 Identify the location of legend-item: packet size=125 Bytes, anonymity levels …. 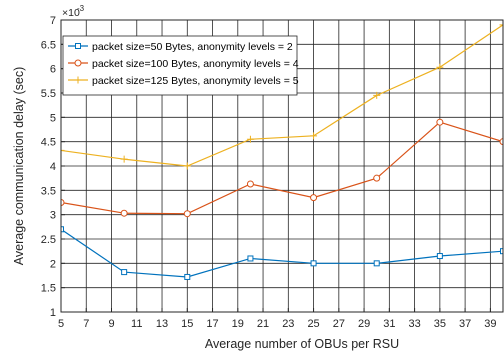
(183, 81).